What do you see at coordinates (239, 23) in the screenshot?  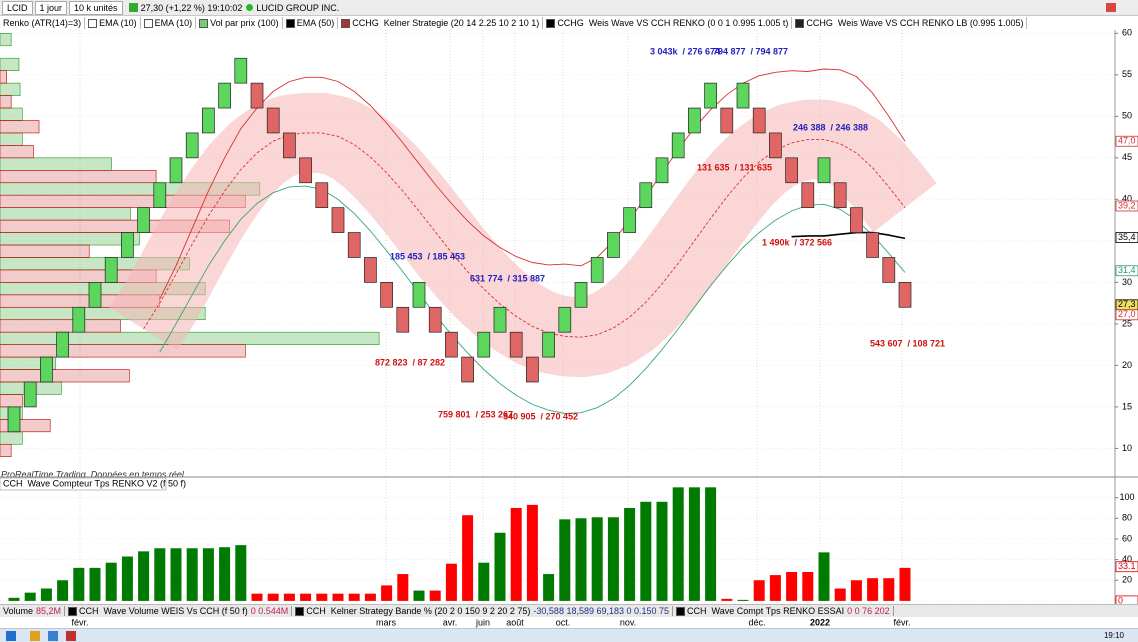 I see `indicator: Vol par prix (100)` at bounding box center [239, 23].